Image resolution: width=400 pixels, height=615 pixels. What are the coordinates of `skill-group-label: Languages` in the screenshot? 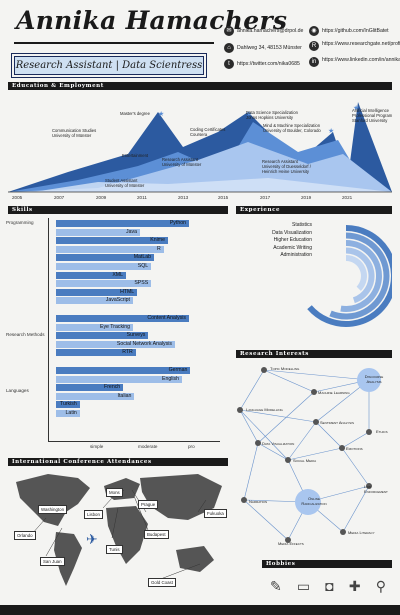 It's located at (17, 390).